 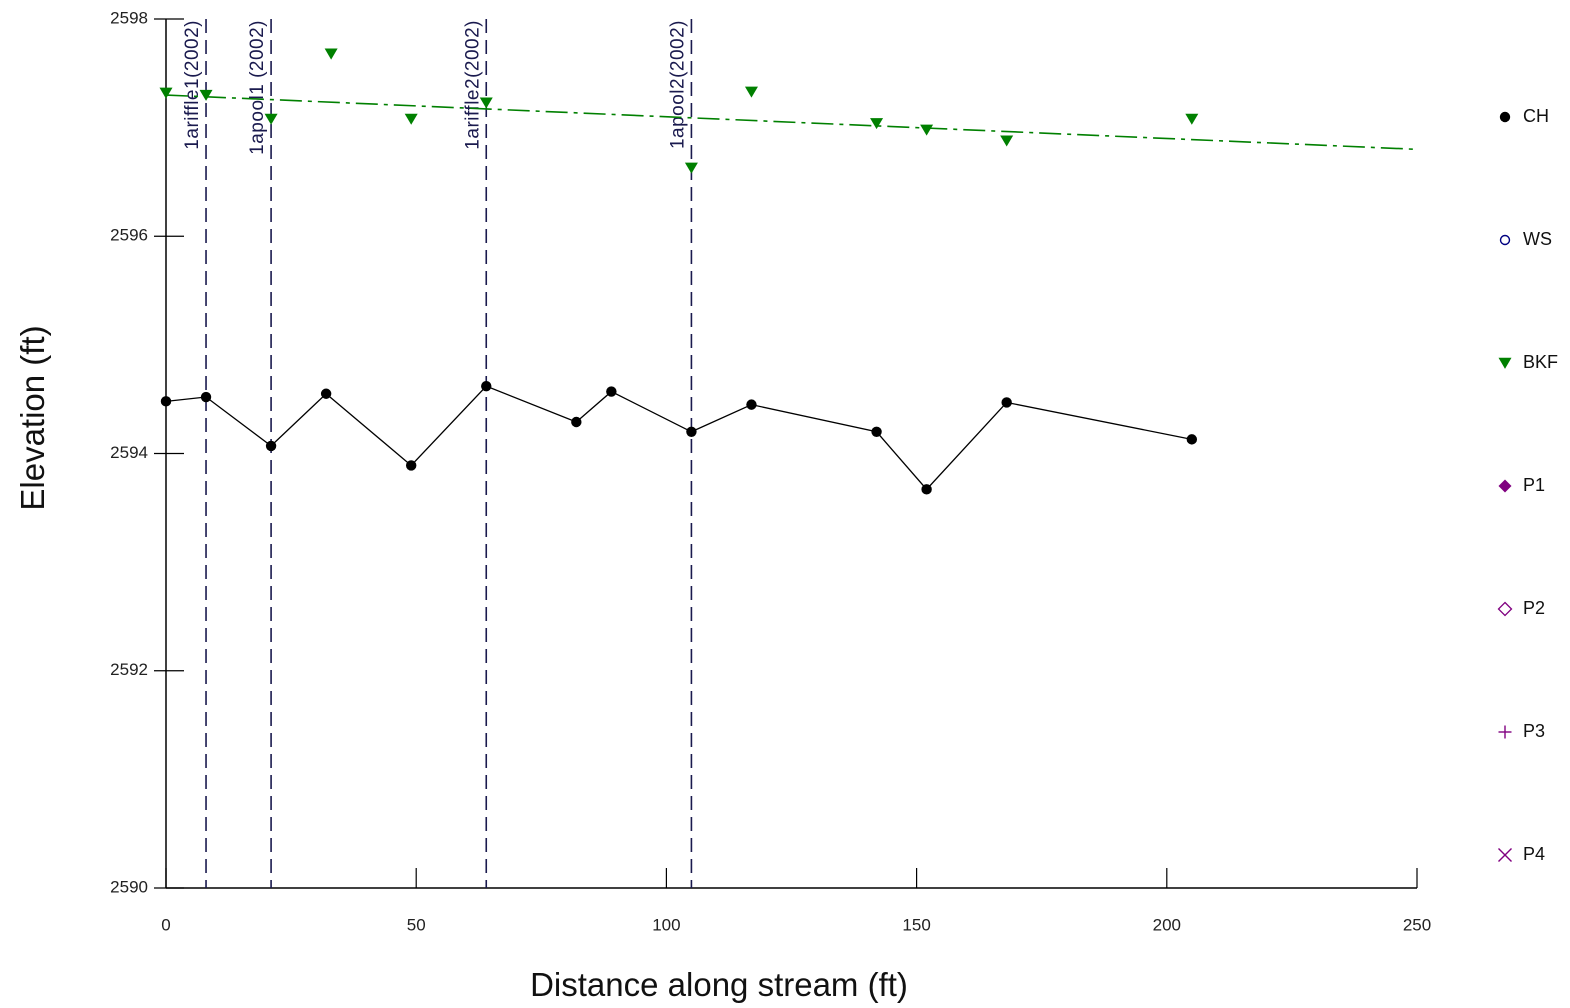 I want to click on legend-label-p4: P4, so click(x=1534, y=854).